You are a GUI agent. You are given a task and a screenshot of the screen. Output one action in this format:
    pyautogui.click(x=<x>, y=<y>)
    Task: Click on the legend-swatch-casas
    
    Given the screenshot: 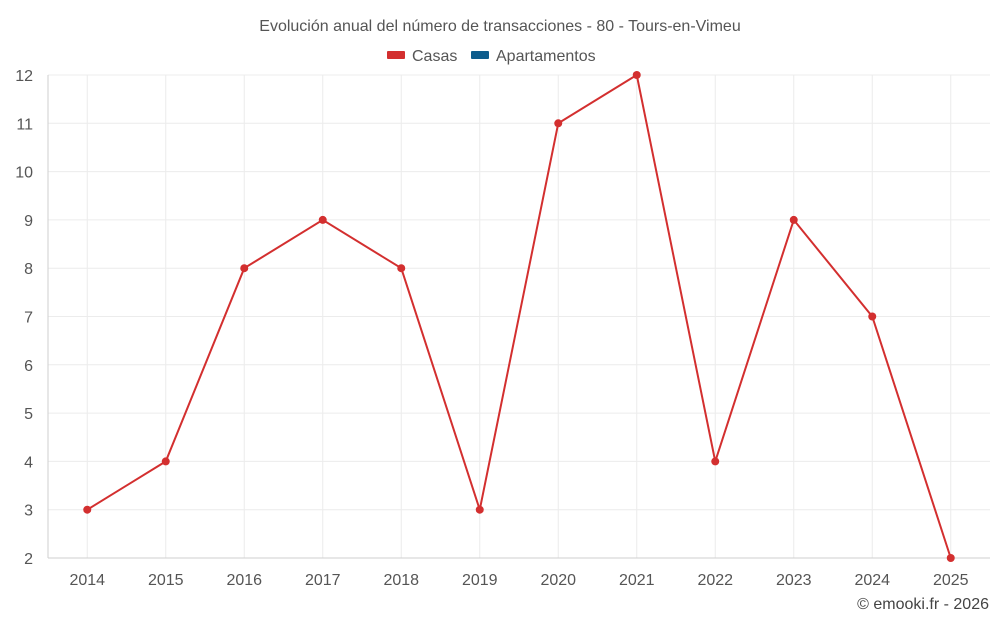 What is the action you would take?
    pyautogui.click(x=396, y=55)
    